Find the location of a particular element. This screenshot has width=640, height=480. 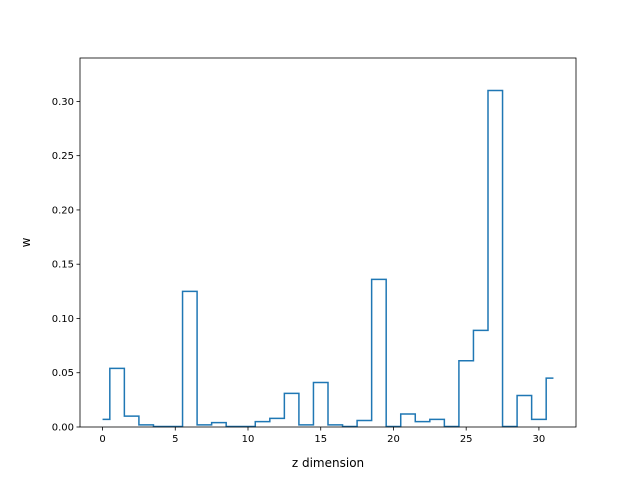

x-axis-label: z dimension is located at coordinates (328, 463).